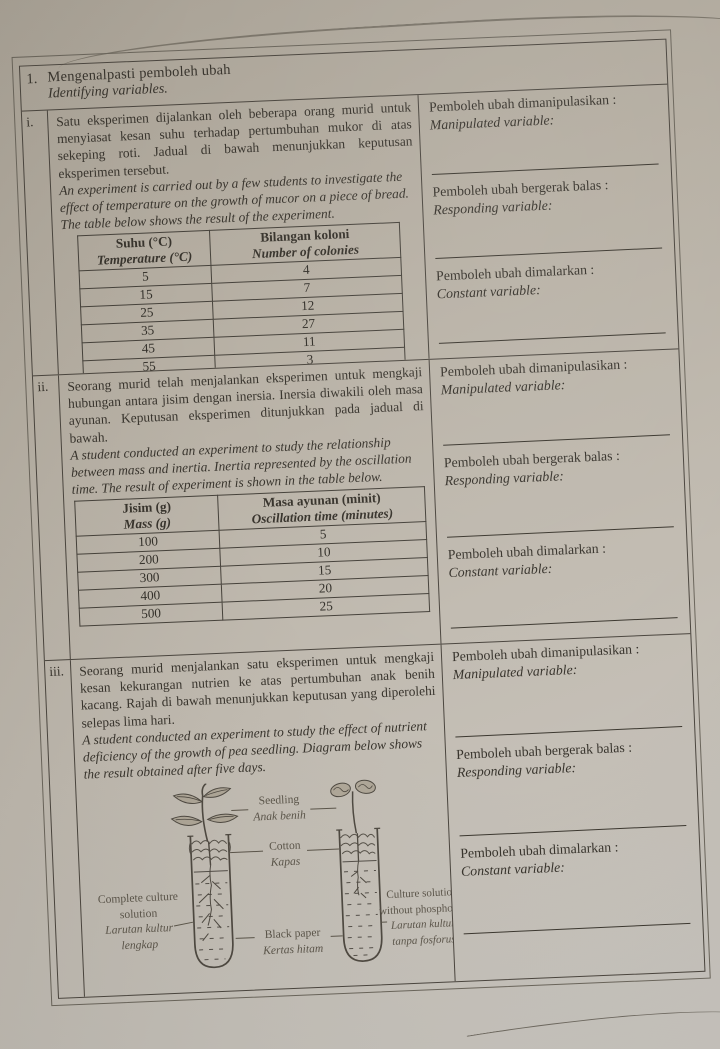  What do you see at coordinates (293, 949) in the screenshot?
I see `black-paper-label-malay: Kertas hitam` at bounding box center [293, 949].